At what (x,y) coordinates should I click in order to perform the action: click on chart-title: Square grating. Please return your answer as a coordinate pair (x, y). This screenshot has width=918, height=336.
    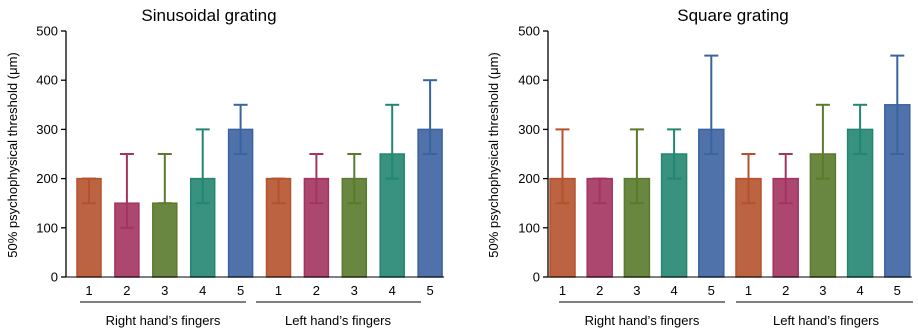
    Looking at the image, I should click on (733, 15).